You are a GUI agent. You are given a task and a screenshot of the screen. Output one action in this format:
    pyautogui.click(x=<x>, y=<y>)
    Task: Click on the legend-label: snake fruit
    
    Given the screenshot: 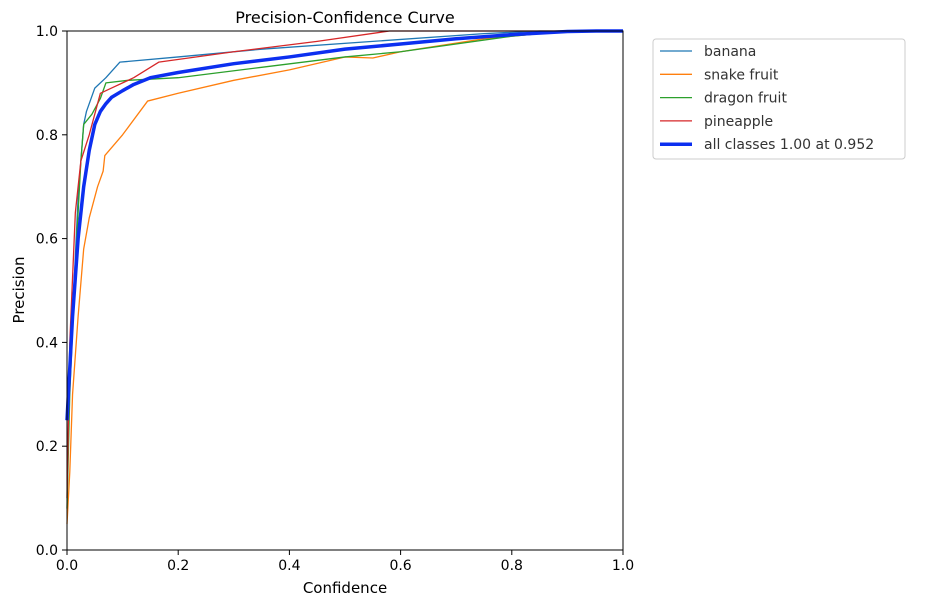 What is the action you would take?
    pyautogui.click(x=741, y=75)
    